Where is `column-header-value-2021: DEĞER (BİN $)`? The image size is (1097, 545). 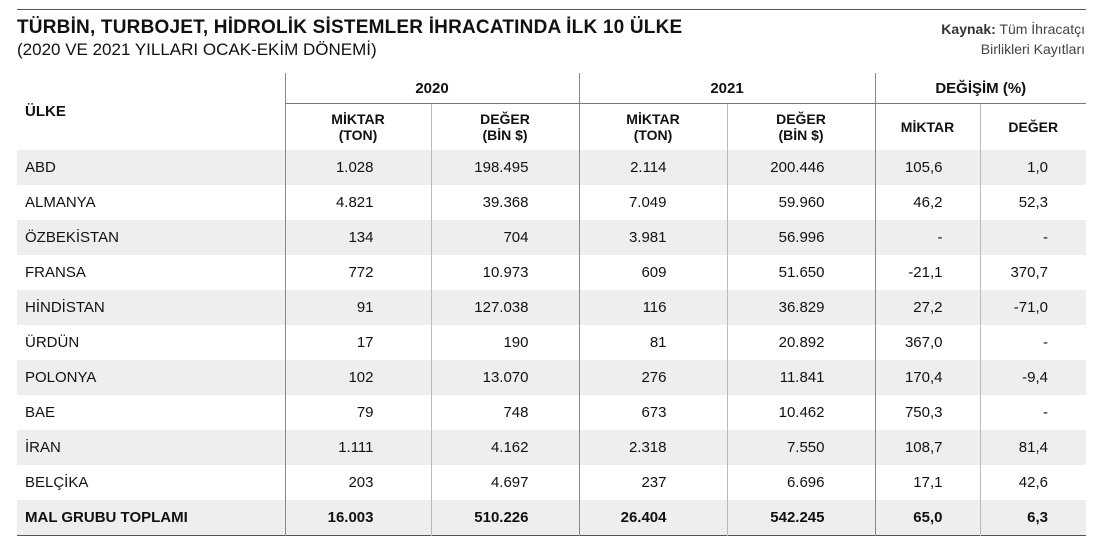 column-header-value-2021: DEĞER (BİN $) is located at coordinates (800, 126).